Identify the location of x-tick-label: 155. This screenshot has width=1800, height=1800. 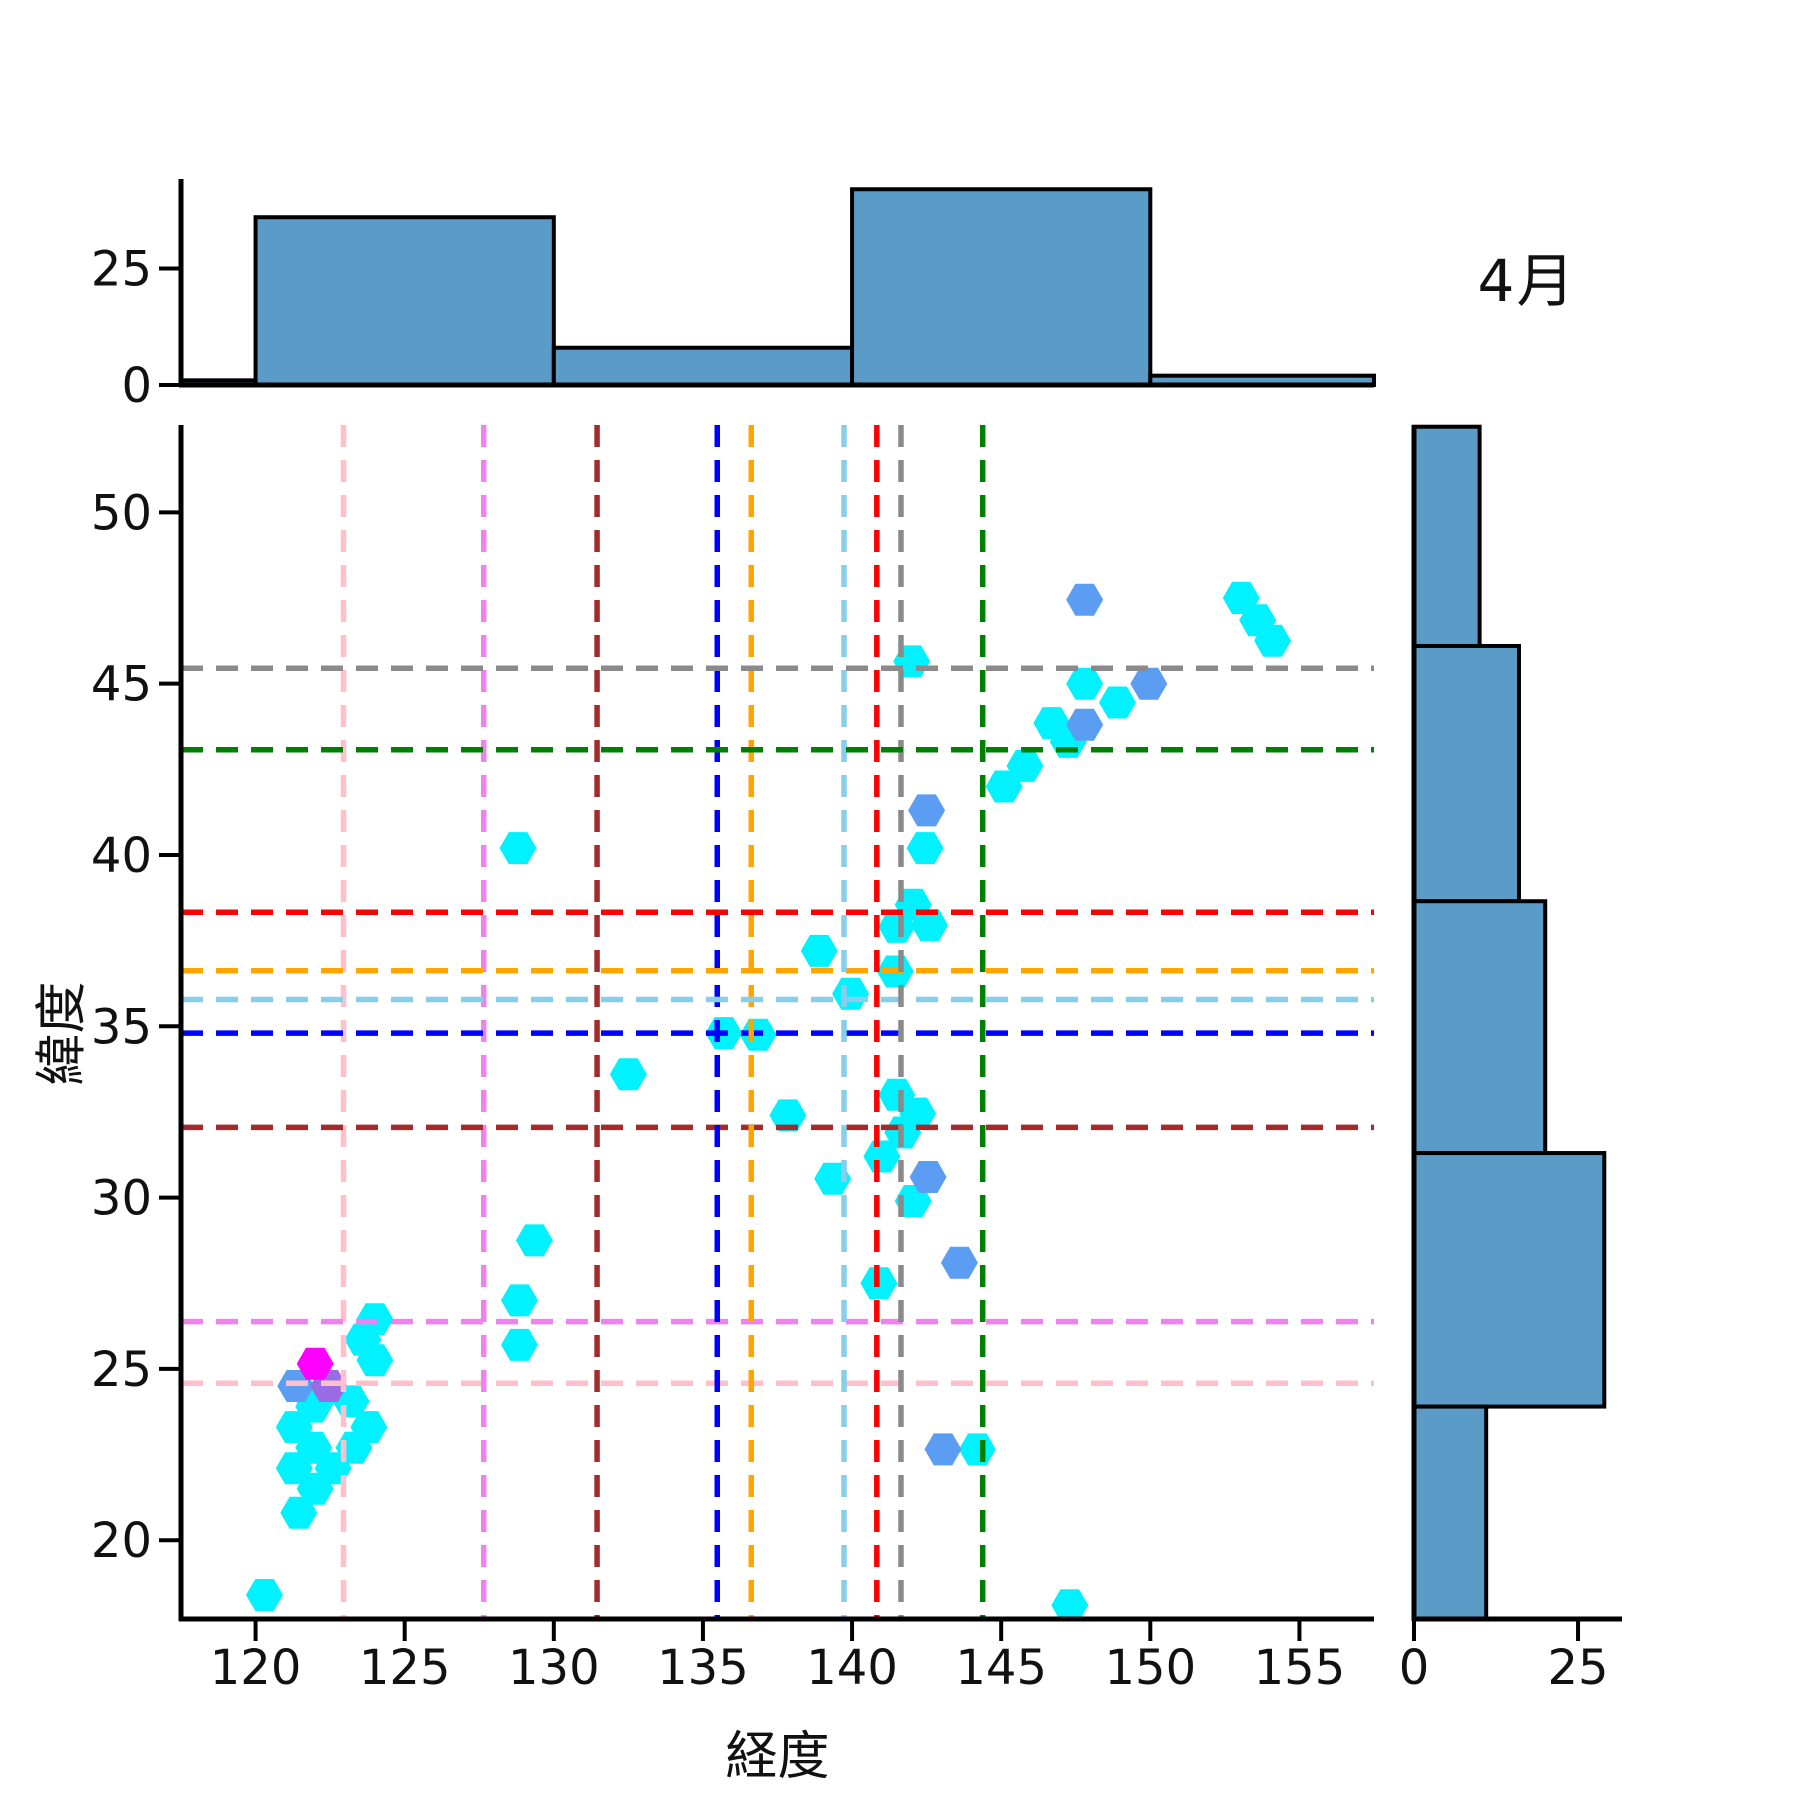
(1300, 1668).